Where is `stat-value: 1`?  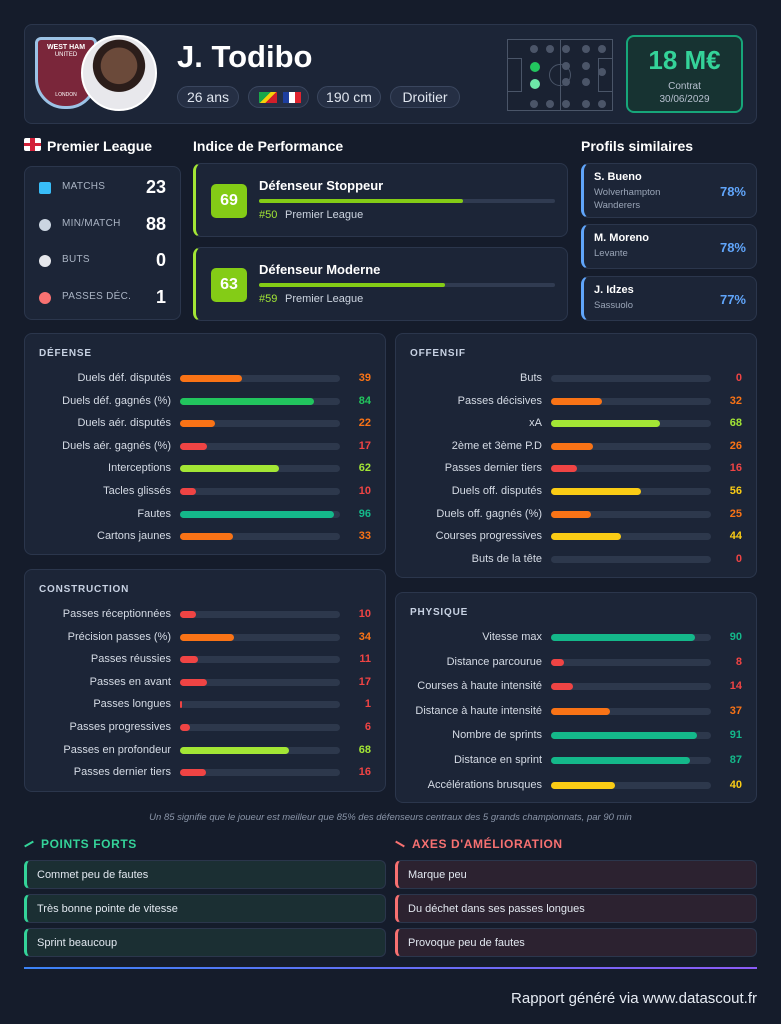
stat-value: 1 is located at coordinates (160, 296).